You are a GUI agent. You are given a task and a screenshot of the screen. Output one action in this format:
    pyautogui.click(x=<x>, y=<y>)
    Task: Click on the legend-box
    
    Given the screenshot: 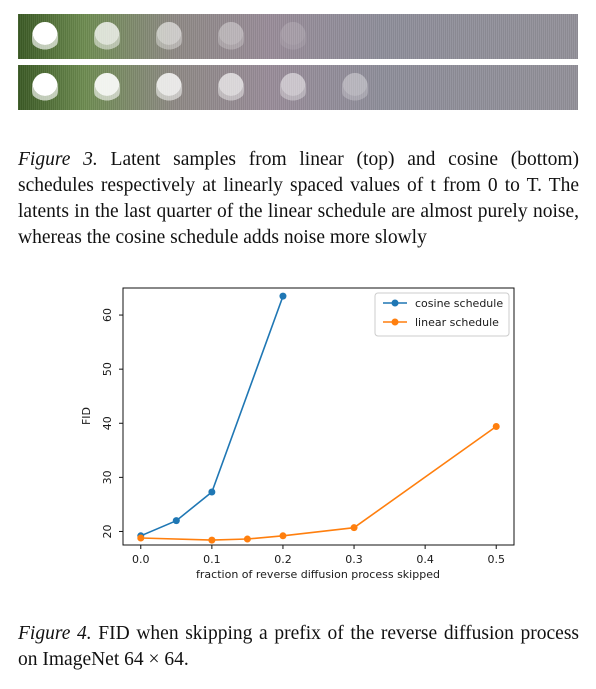 What is the action you would take?
    pyautogui.click(x=442, y=314)
    